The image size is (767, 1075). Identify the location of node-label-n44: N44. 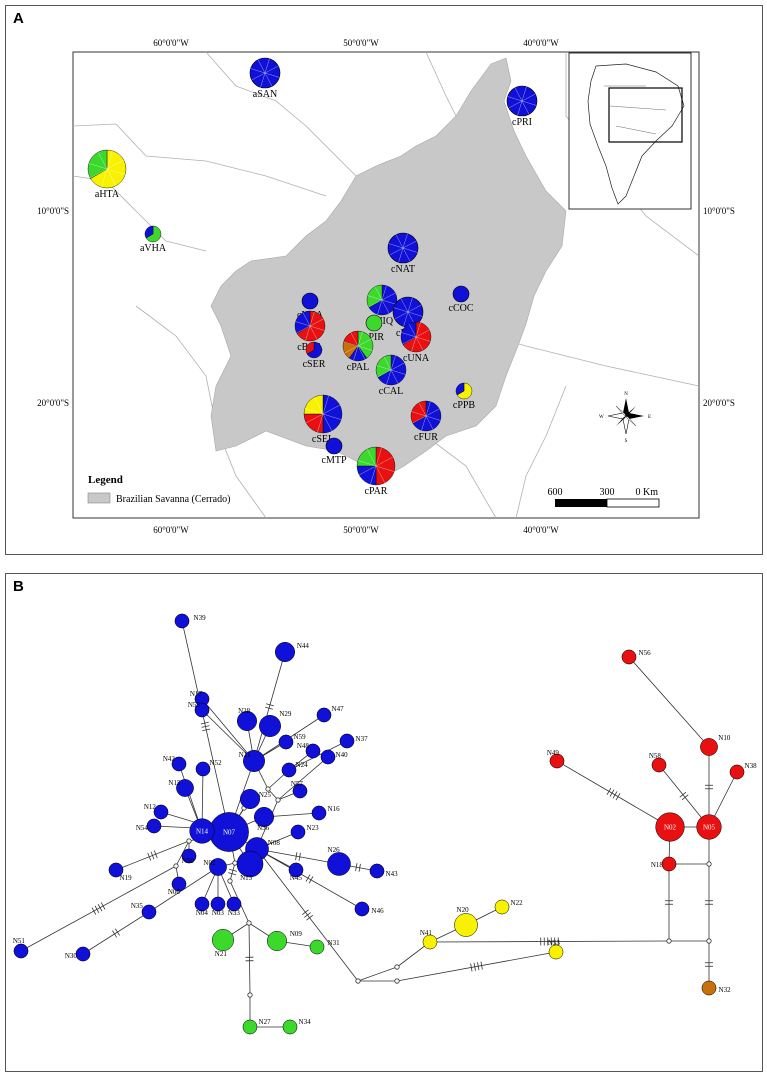
(303, 646).